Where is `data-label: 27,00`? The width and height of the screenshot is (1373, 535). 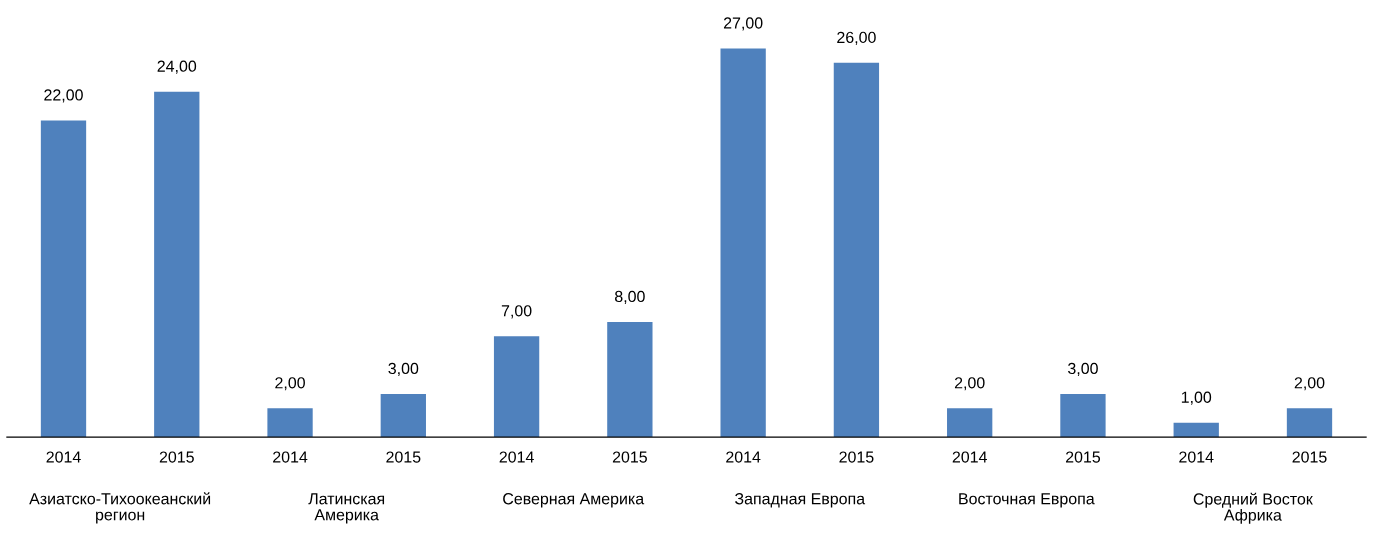
data-label: 27,00 is located at coordinates (743, 24).